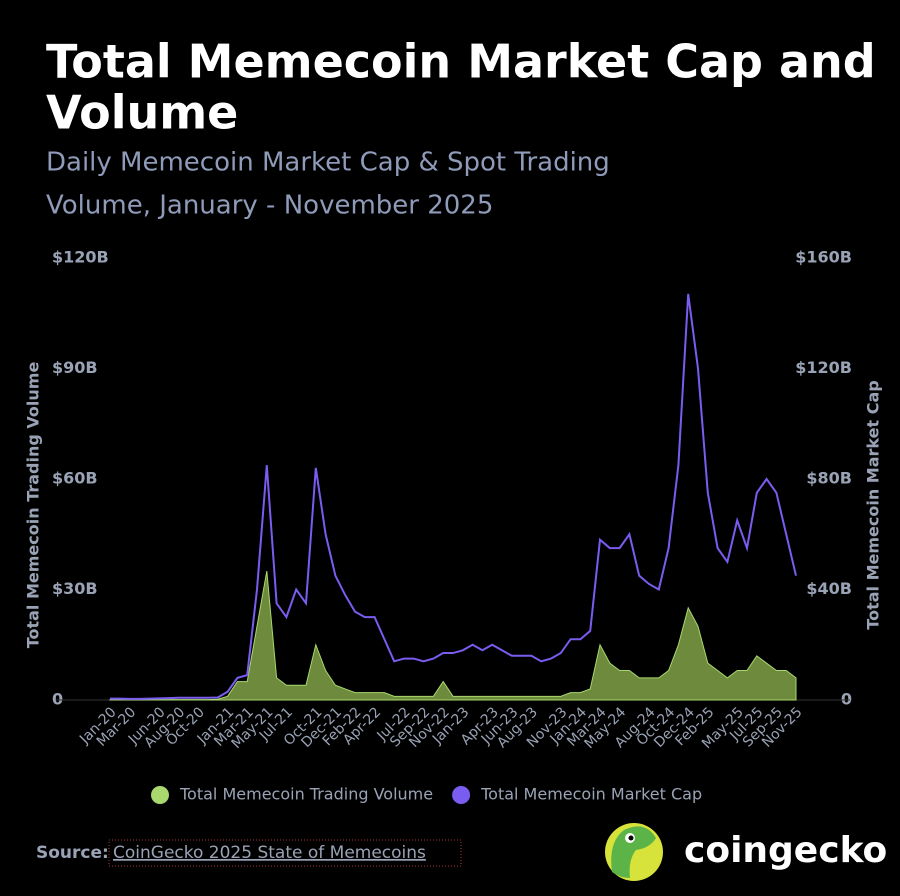  I want to click on y-tick-label: 0, so click(57, 699).